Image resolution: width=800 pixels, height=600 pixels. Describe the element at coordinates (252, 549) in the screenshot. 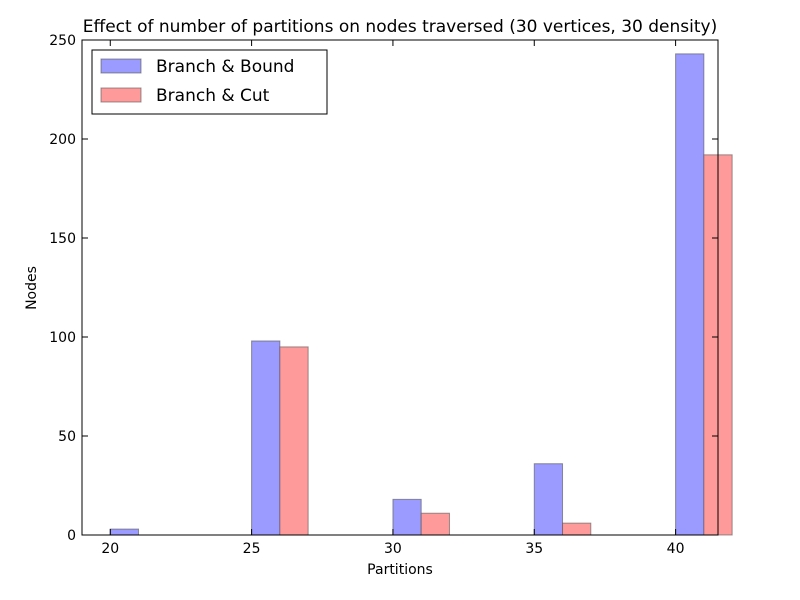

I see `x-tick-label: 25` at that location.